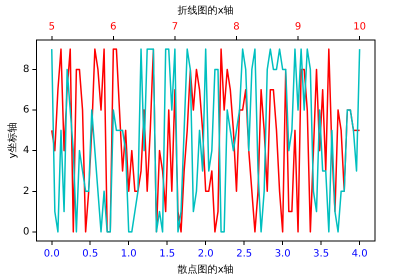  Describe the element at coordinates (51, 27) in the screenshot. I see `x2-tick-label: 5` at that location.